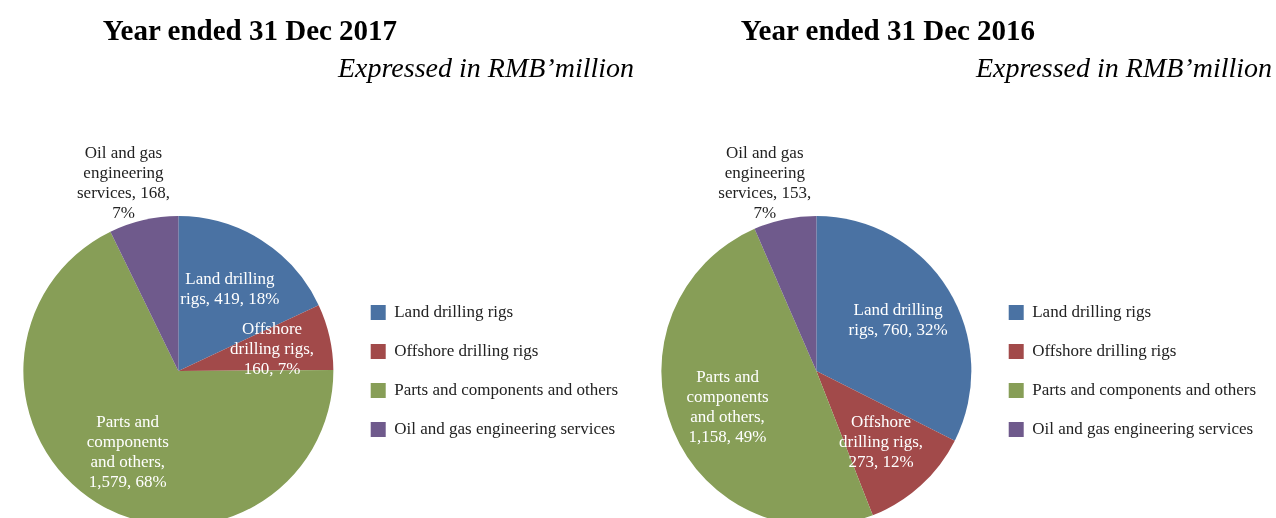  What do you see at coordinates (250, 30) in the screenshot?
I see `chart-title: Year ended 31 Dec 2017` at bounding box center [250, 30].